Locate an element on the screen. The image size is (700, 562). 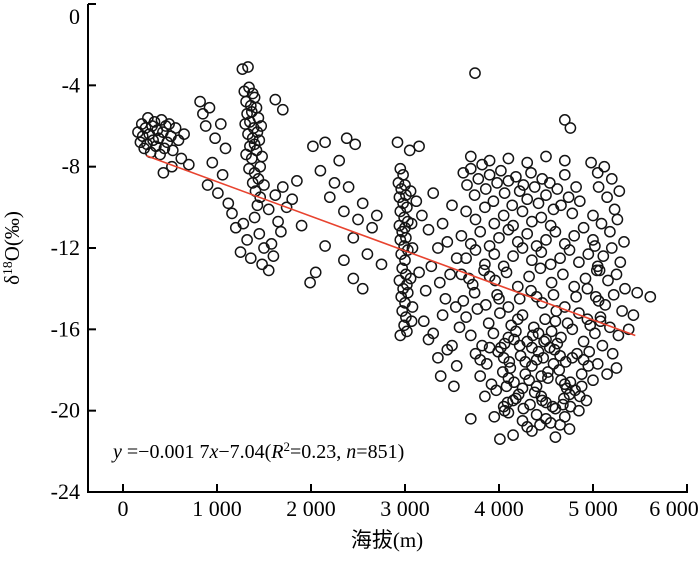
y-axis-label: δ18O(‰) is located at coordinates (12, 248).